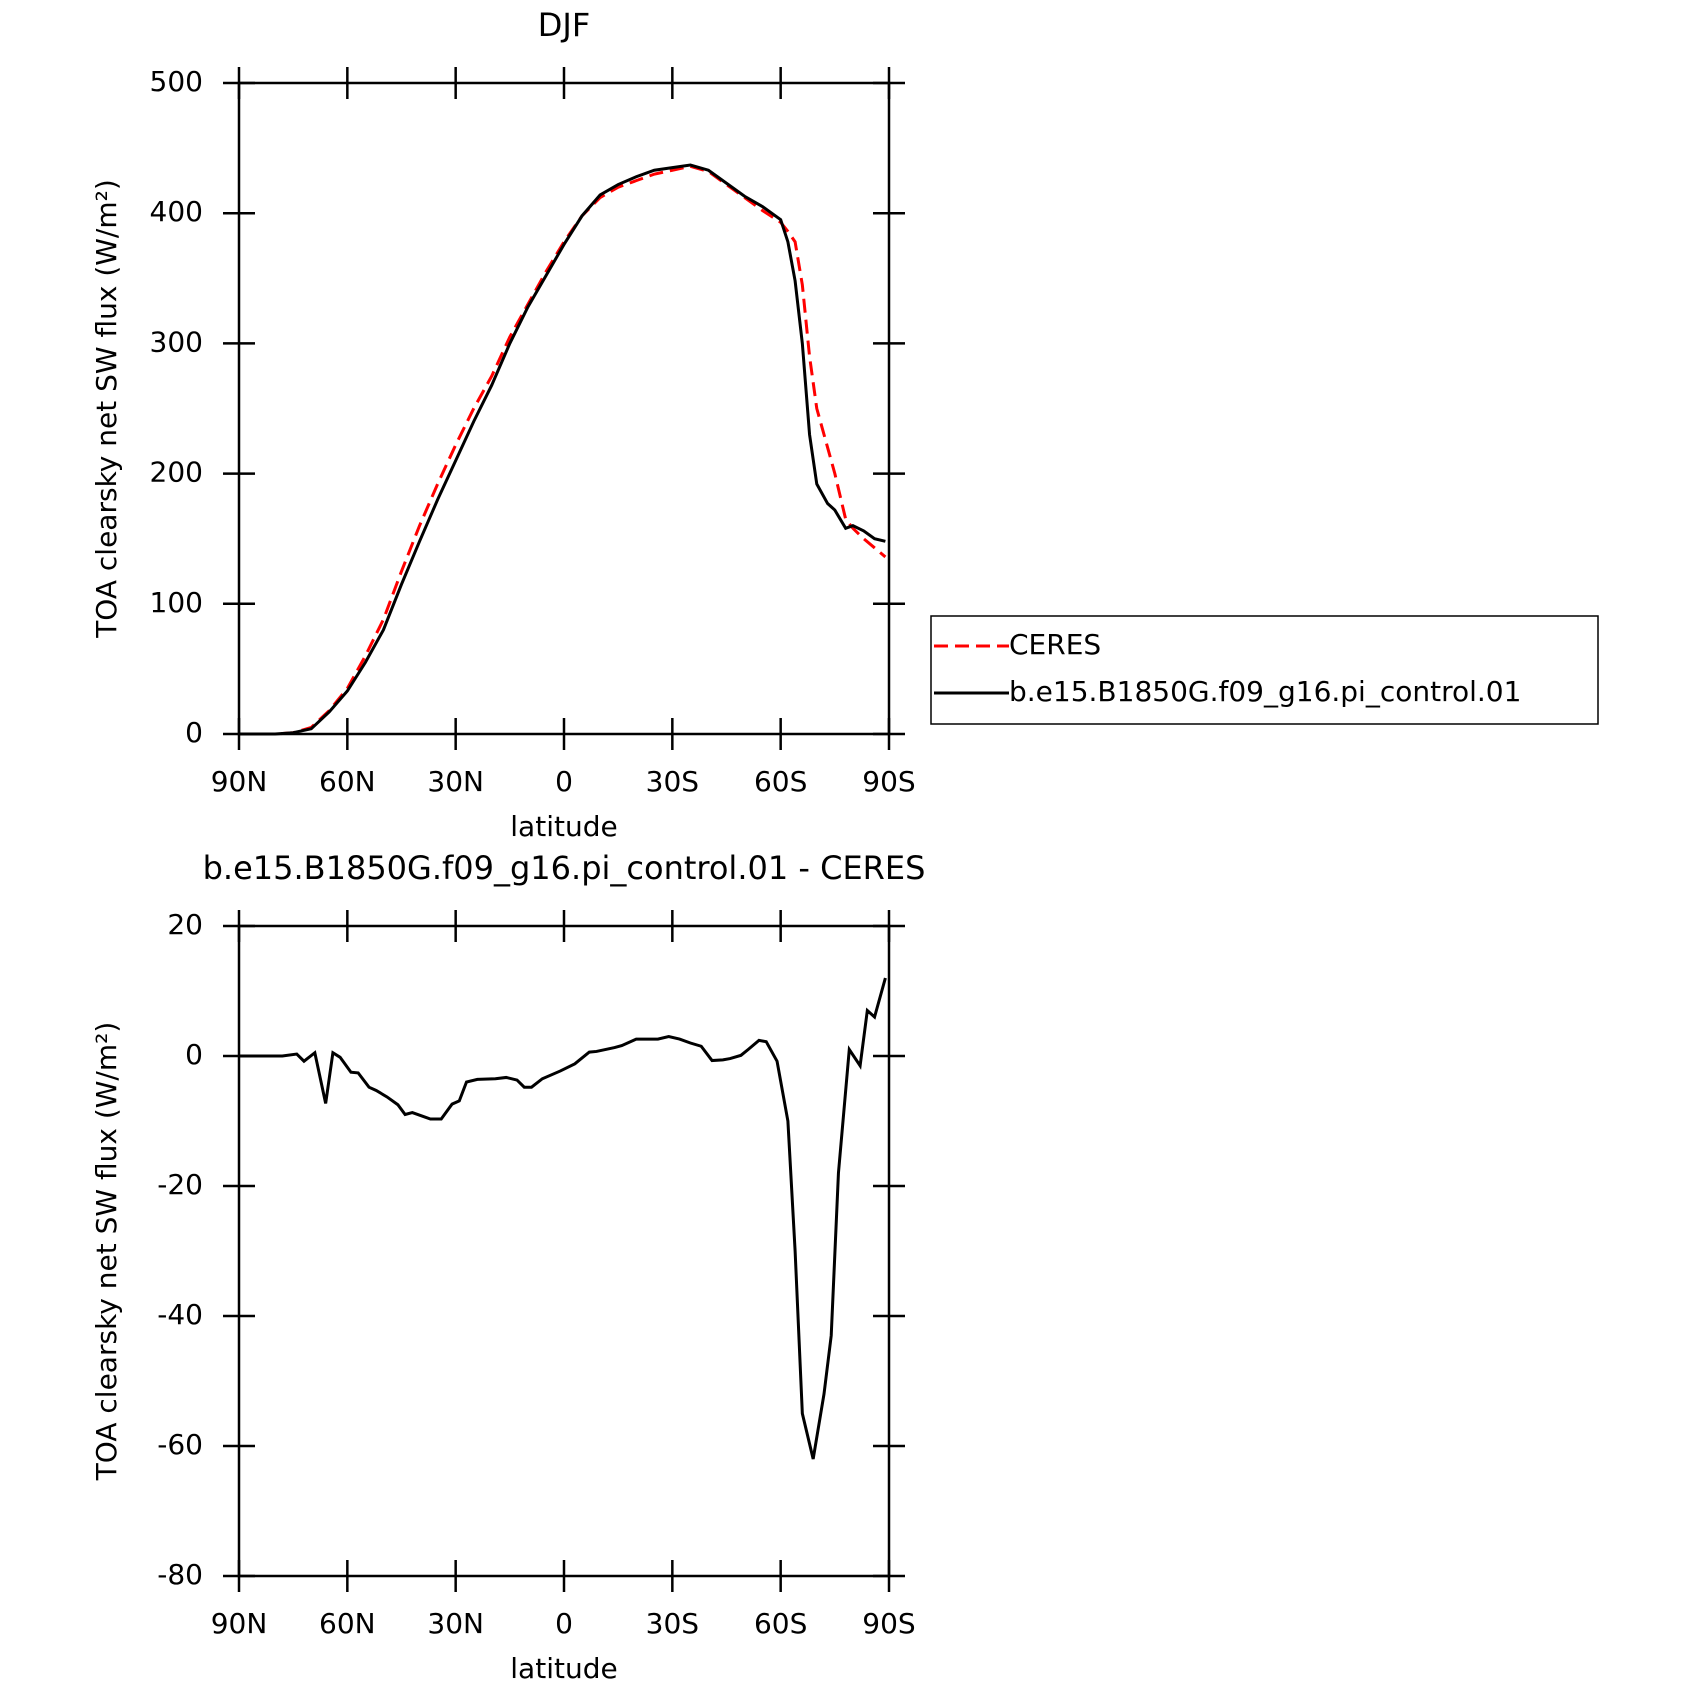 Image resolution: width=1685 pixels, height=1685 pixels. Describe the element at coordinates (564, 25) in the screenshot. I see `chart-title: DJF` at that location.